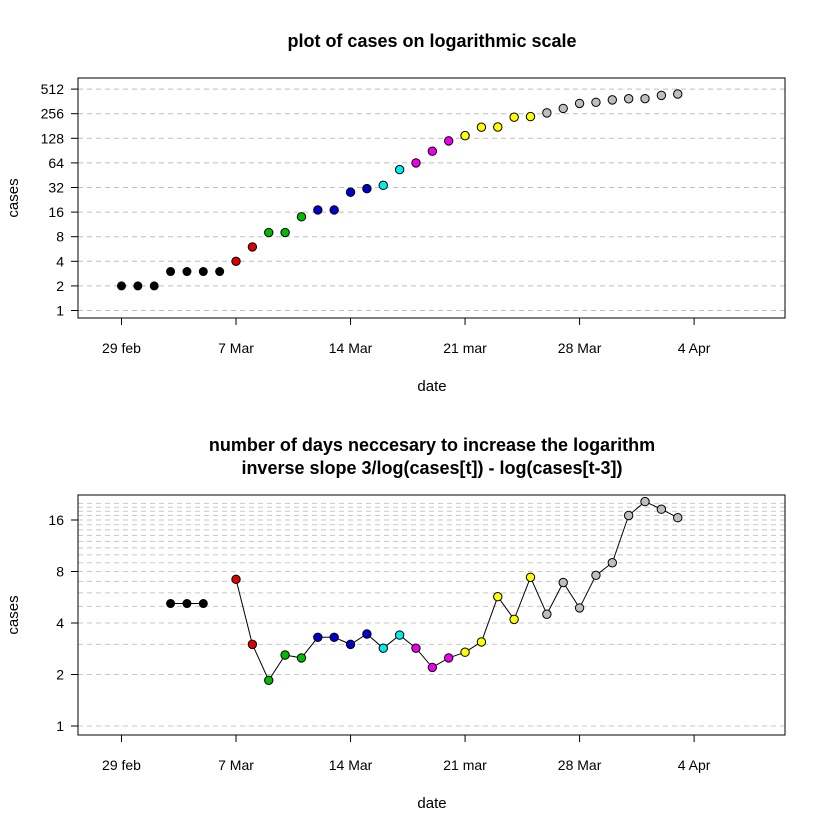  Describe the element at coordinates (60, 261) in the screenshot. I see `p1-y-tick-label: 4` at that location.